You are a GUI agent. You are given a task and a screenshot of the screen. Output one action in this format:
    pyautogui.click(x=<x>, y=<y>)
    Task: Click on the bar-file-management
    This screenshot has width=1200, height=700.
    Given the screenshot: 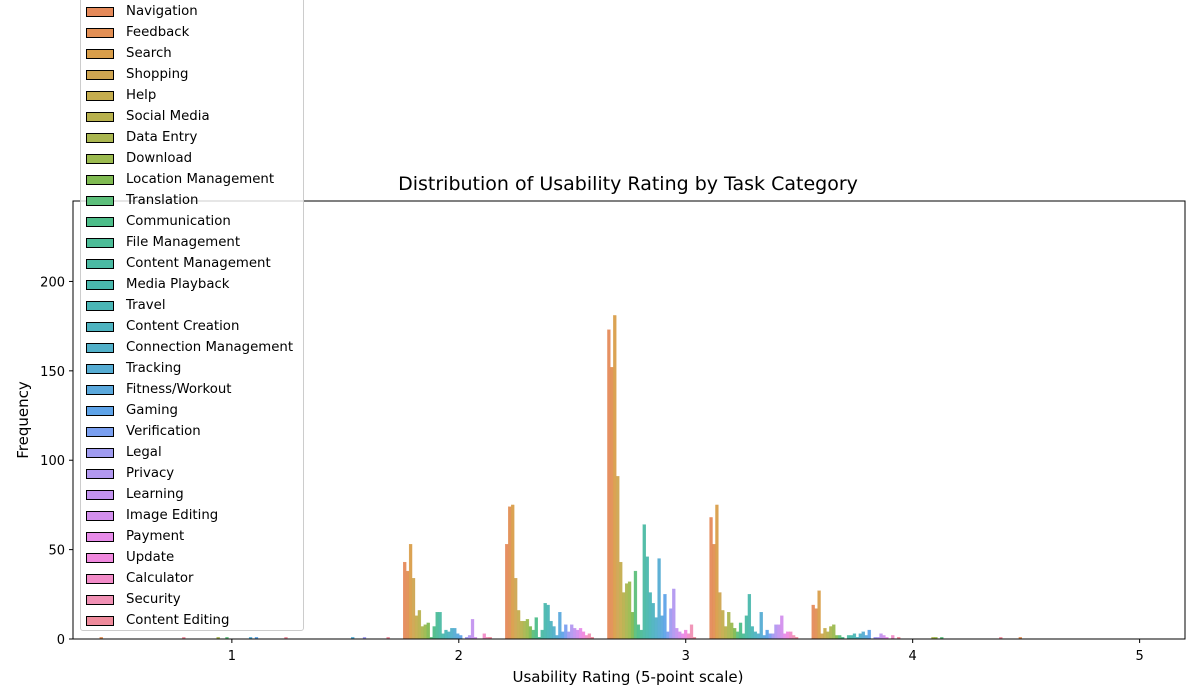 What is the action you would take?
    pyautogui.click(x=437, y=626)
    